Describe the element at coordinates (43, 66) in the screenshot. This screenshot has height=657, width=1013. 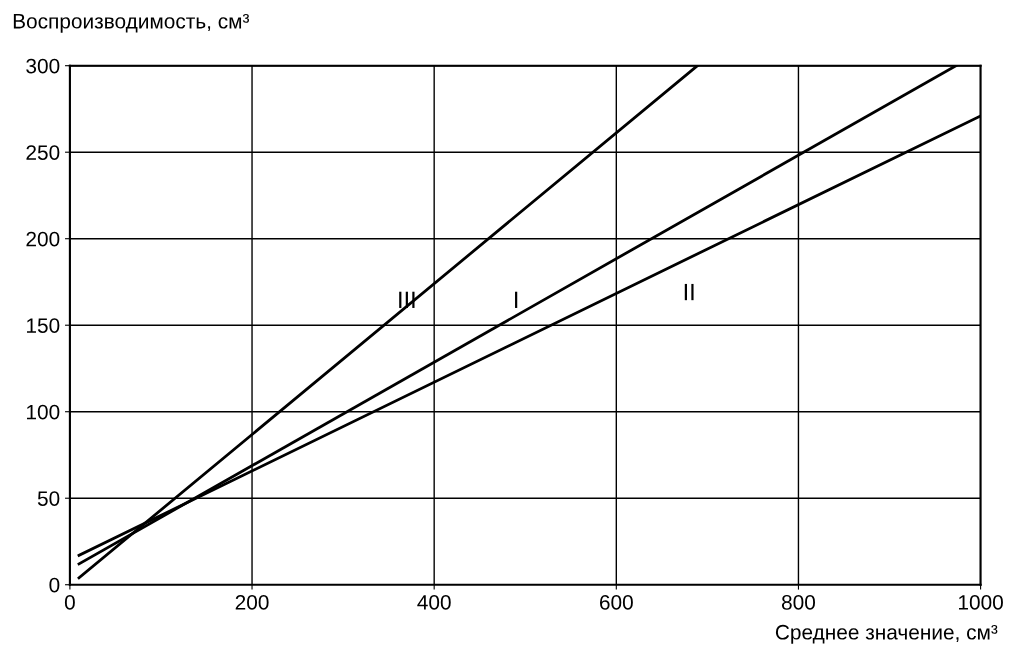
I see `y-tick-label: 300` at that location.